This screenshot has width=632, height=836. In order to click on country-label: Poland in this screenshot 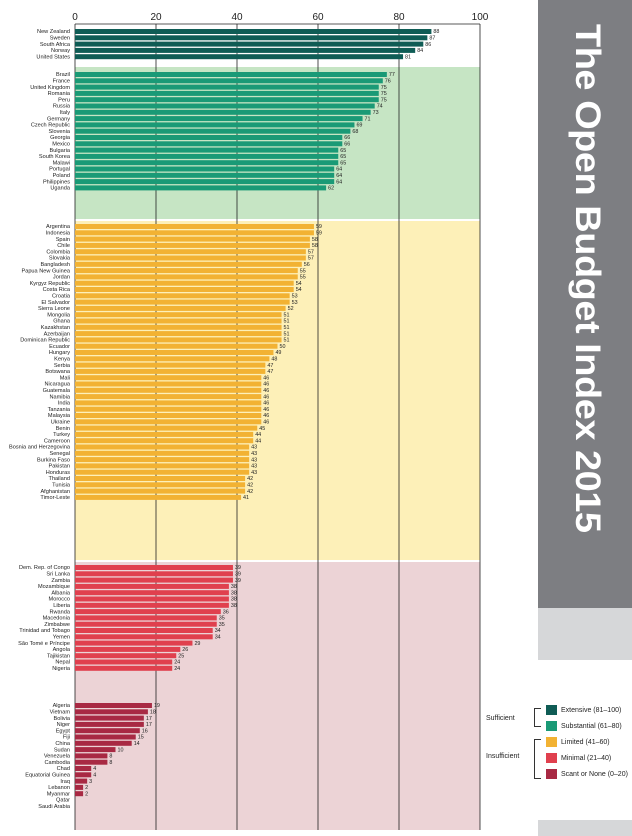, I will do `click(61, 176)`.